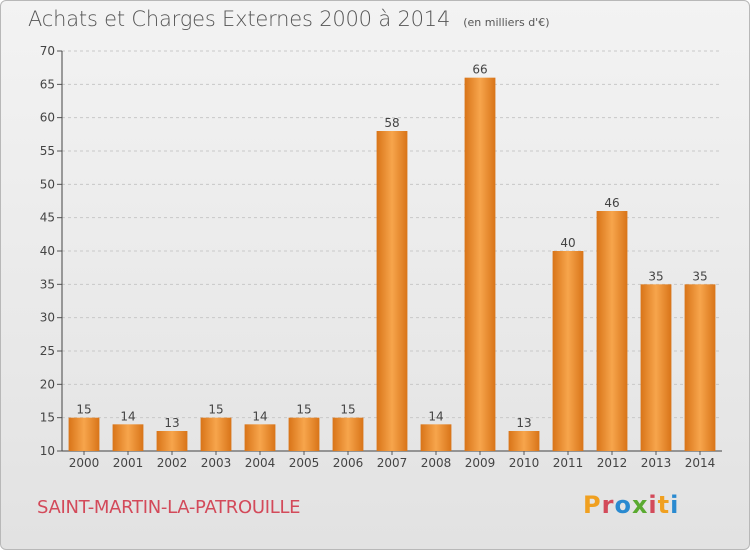 The width and height of the screenshot is (750, 550). What do you see at coordinates (47, 351) in the screenshot?
I see `y-tick-label: 25` at bounding box center [47, 351].